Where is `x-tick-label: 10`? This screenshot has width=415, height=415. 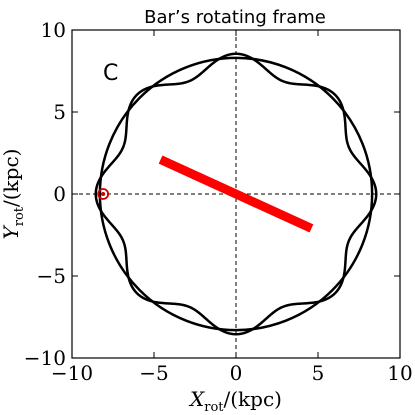
x-tick-label: 10 is located at coordinates (399, 373).